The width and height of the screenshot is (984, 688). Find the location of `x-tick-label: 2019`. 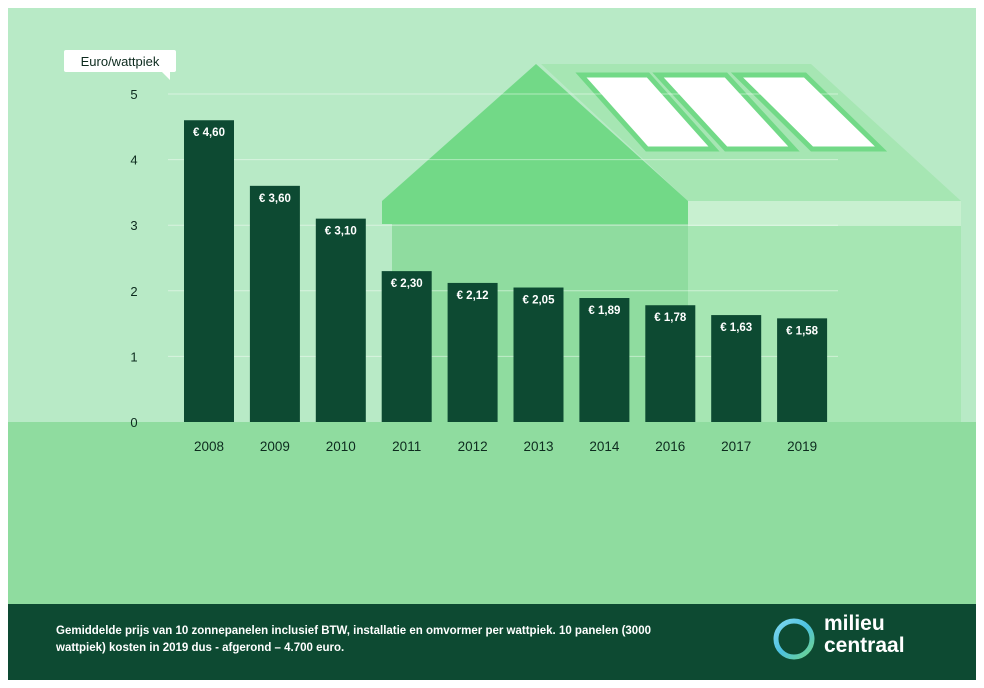

x-tick-label: 2019 is located at coordinates (802, 446).